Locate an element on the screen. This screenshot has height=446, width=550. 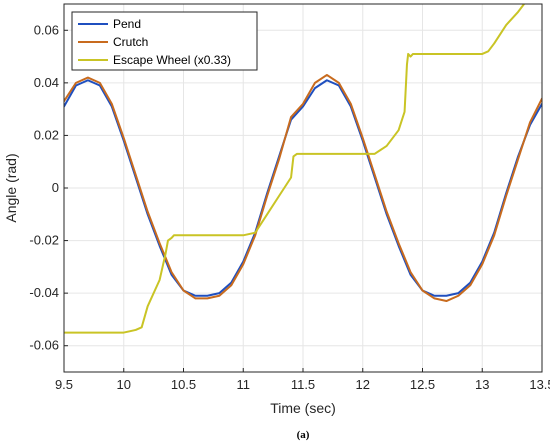
x-tick-label: 11 is located at coordinates (244, 384).